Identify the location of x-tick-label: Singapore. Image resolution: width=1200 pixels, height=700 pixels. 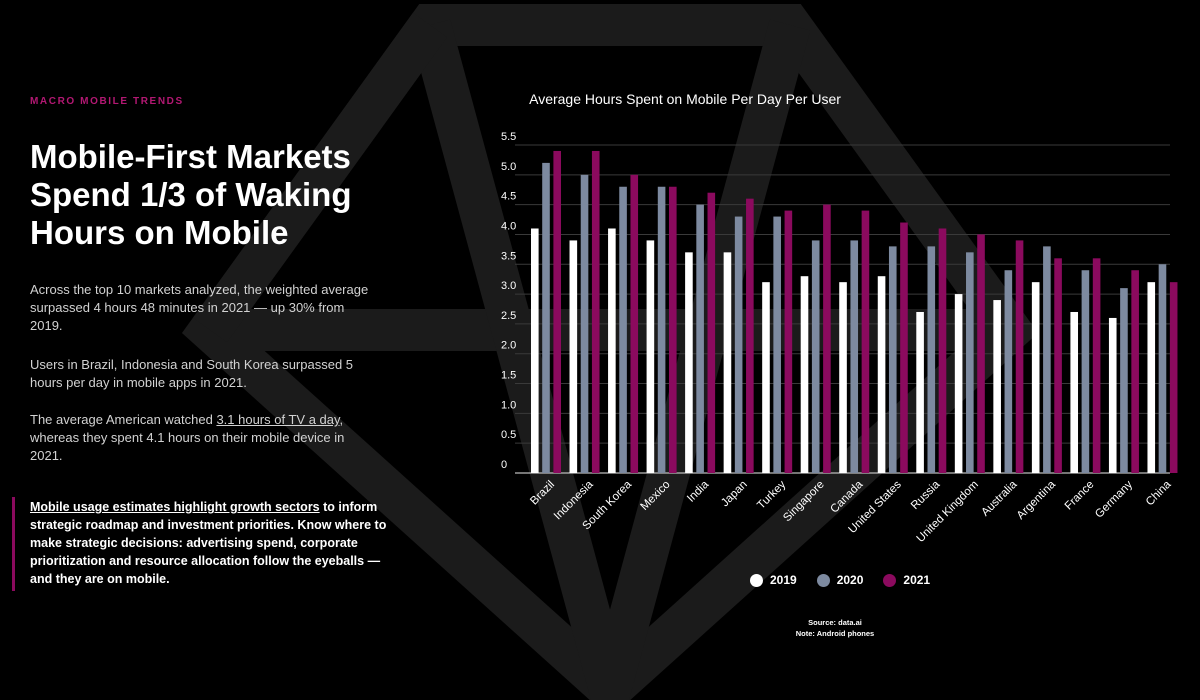
(804, 502).